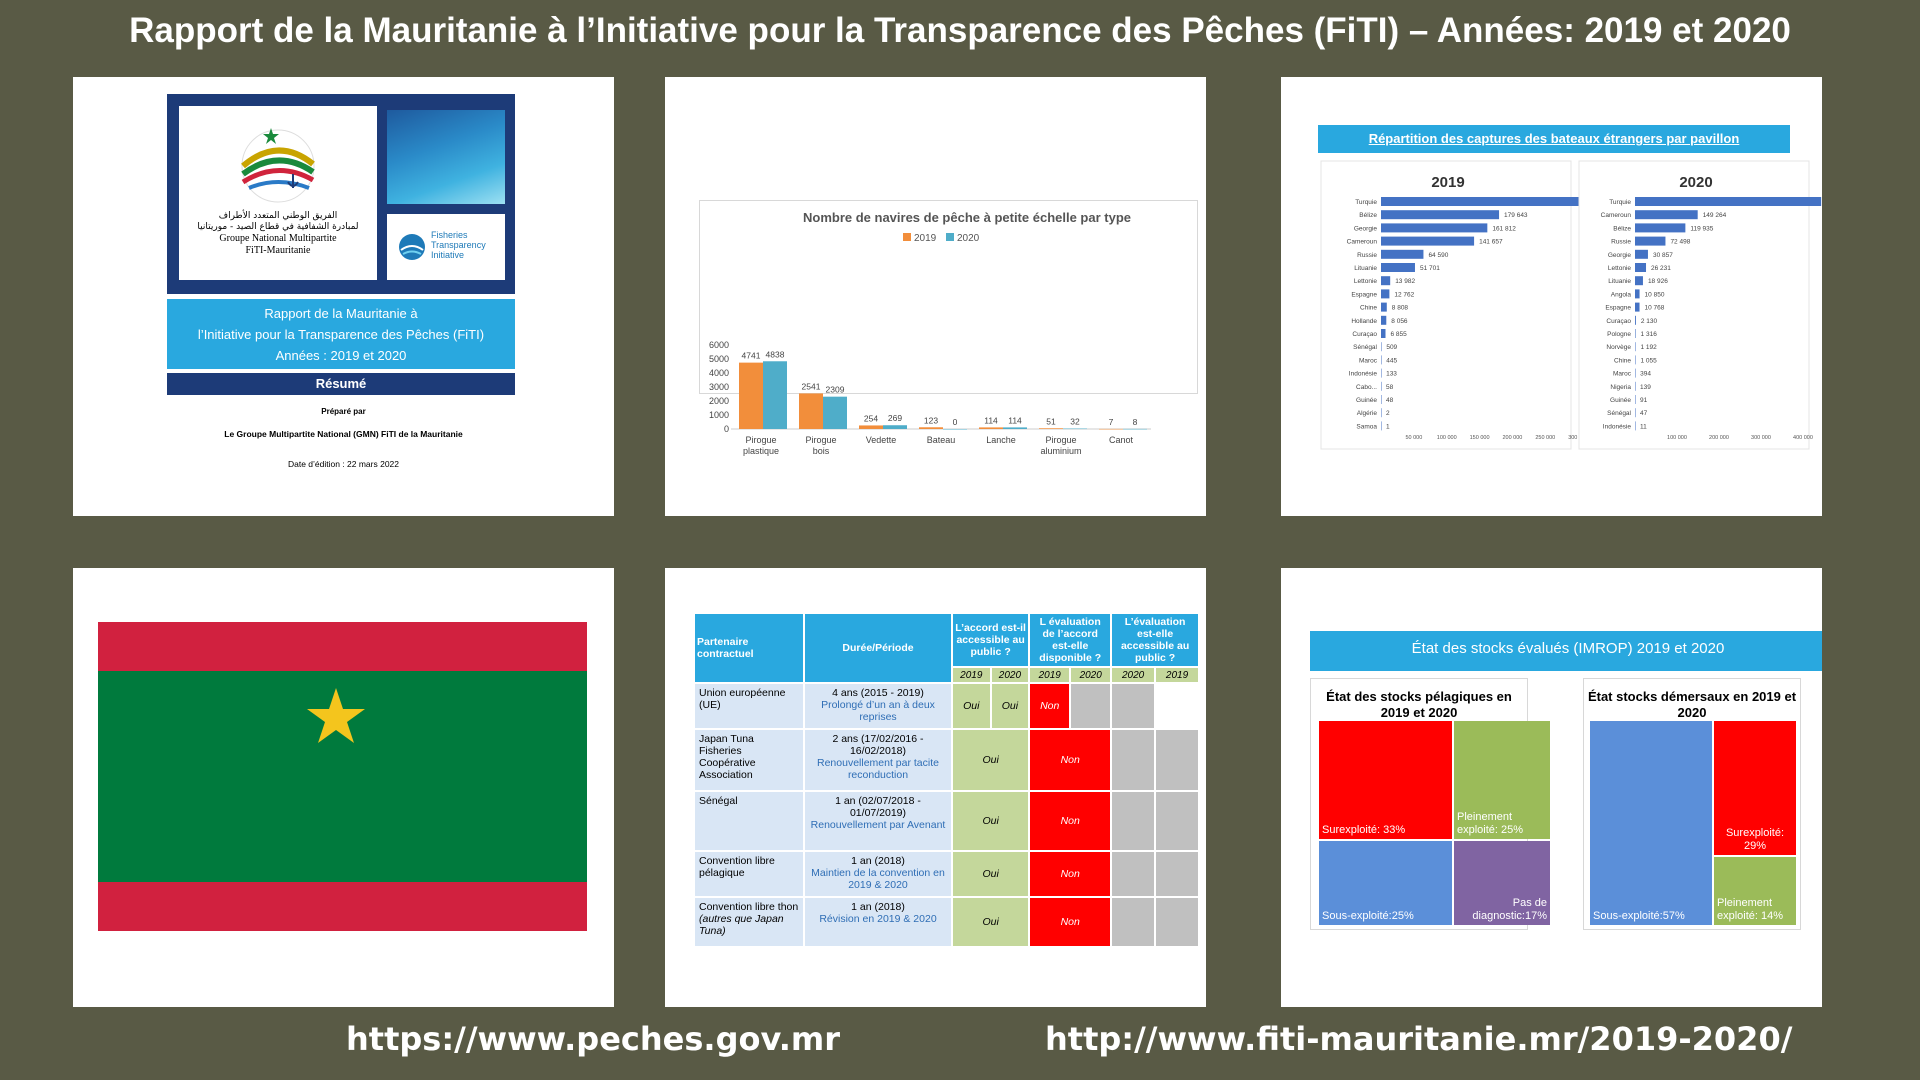 This screenshot has width=1920, height=1080. What do you see at coordinates (1655, 308) in the screenshot?
I see `data-label: 10 768` at bounding box center [1655, 308].